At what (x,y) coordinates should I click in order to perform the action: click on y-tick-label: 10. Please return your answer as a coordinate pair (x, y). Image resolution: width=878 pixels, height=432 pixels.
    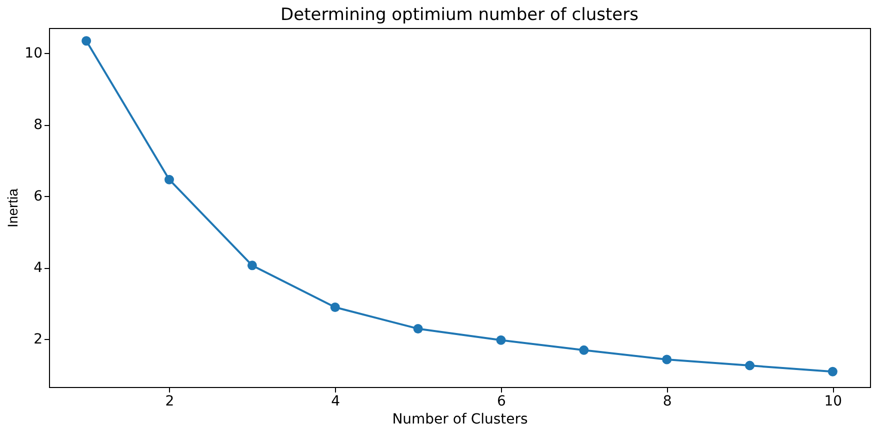
    Looking at the image, I should click on (33, 54).